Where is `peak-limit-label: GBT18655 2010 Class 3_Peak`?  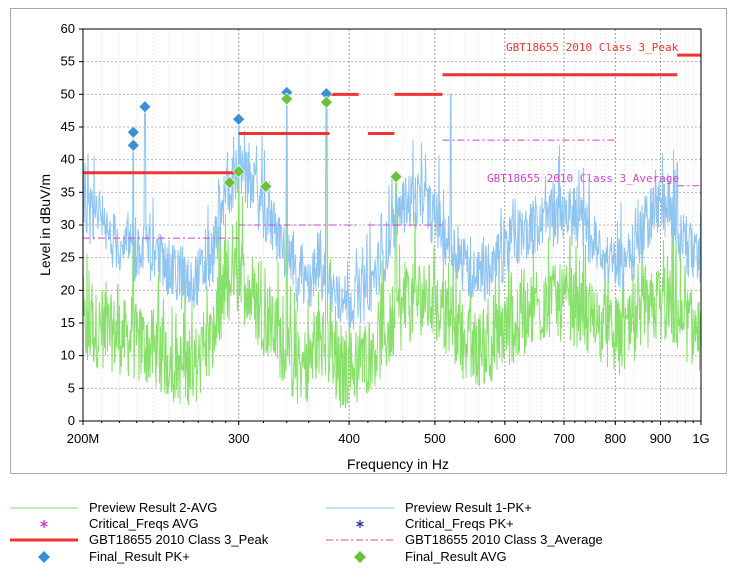 peak-limit-label: GBT18655 2010 Class 3_Peak is located at coordinates (592, 47).